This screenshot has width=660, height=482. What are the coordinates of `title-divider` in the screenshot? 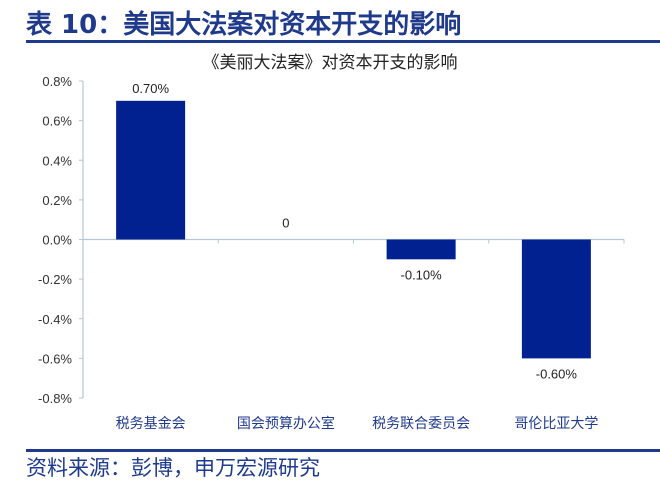 It's located at (343, 41).